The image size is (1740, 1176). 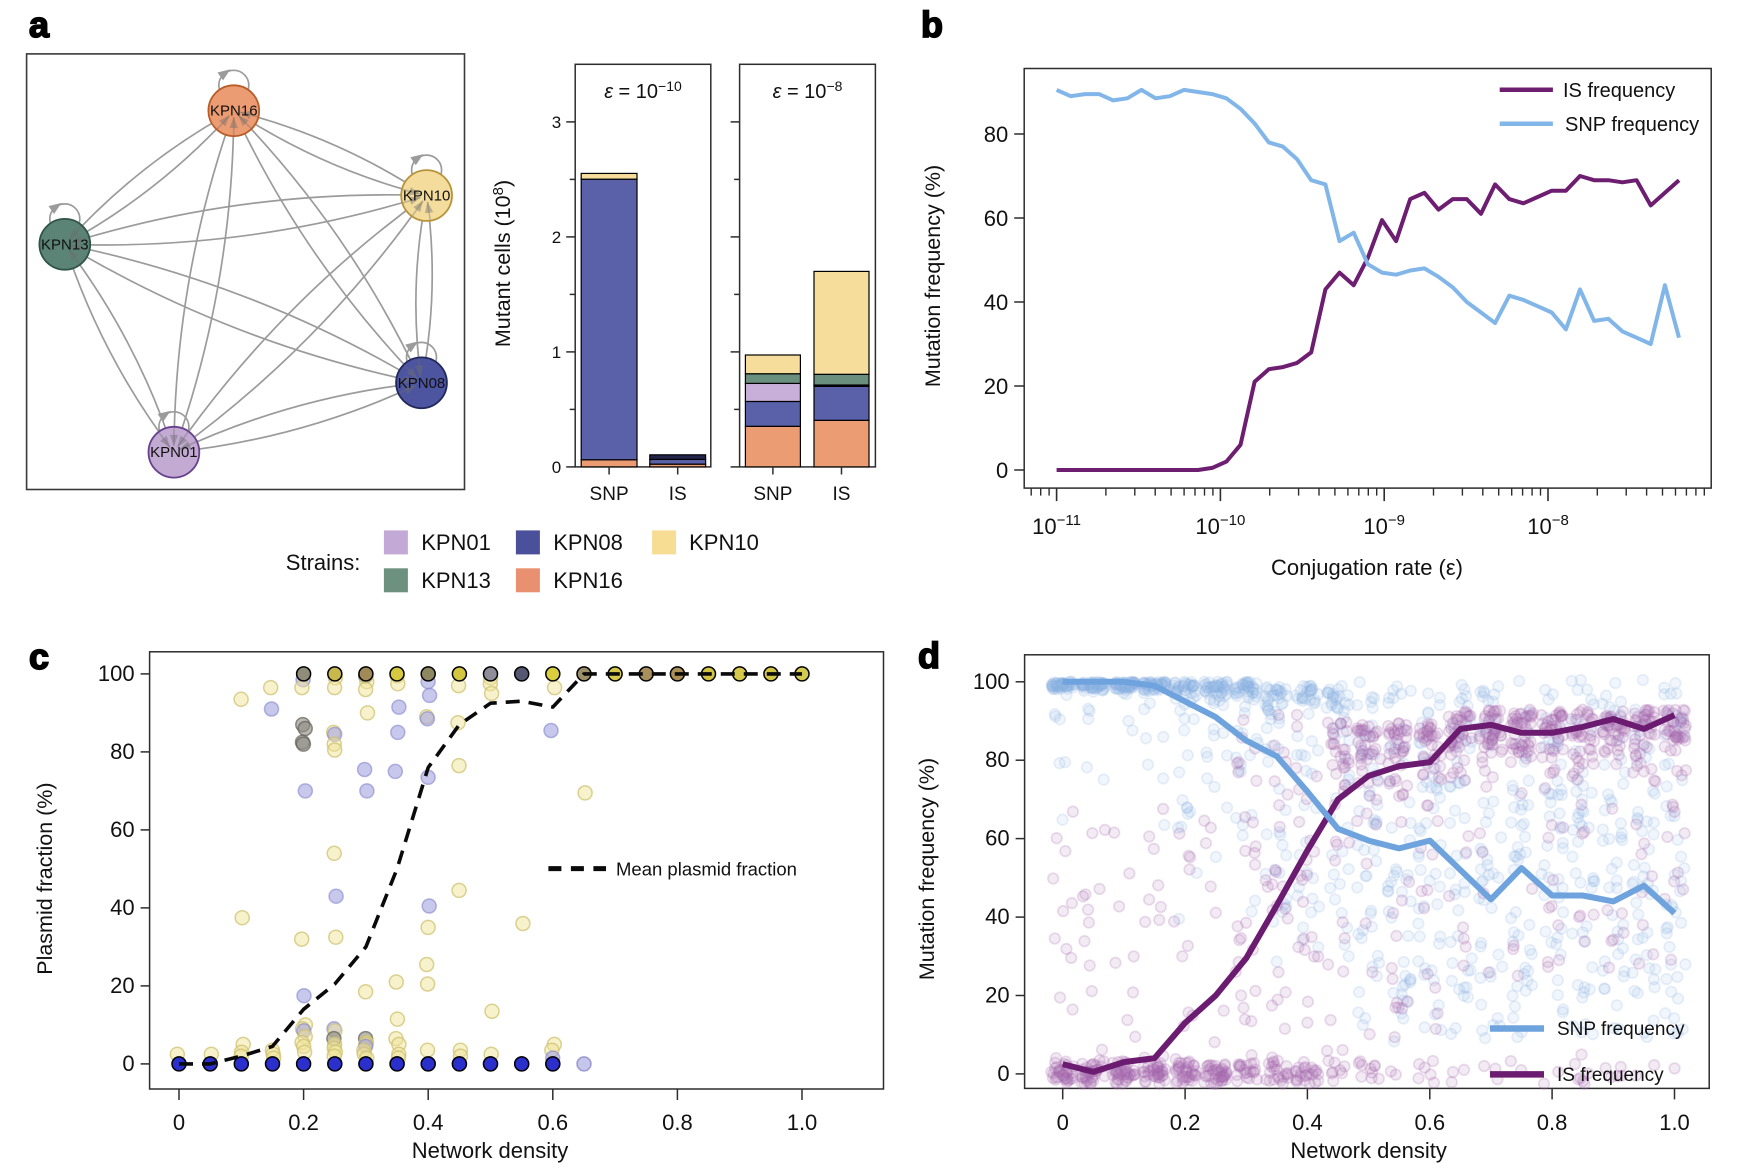 I want to click on svg-text: a, so click(x=39, y=24).